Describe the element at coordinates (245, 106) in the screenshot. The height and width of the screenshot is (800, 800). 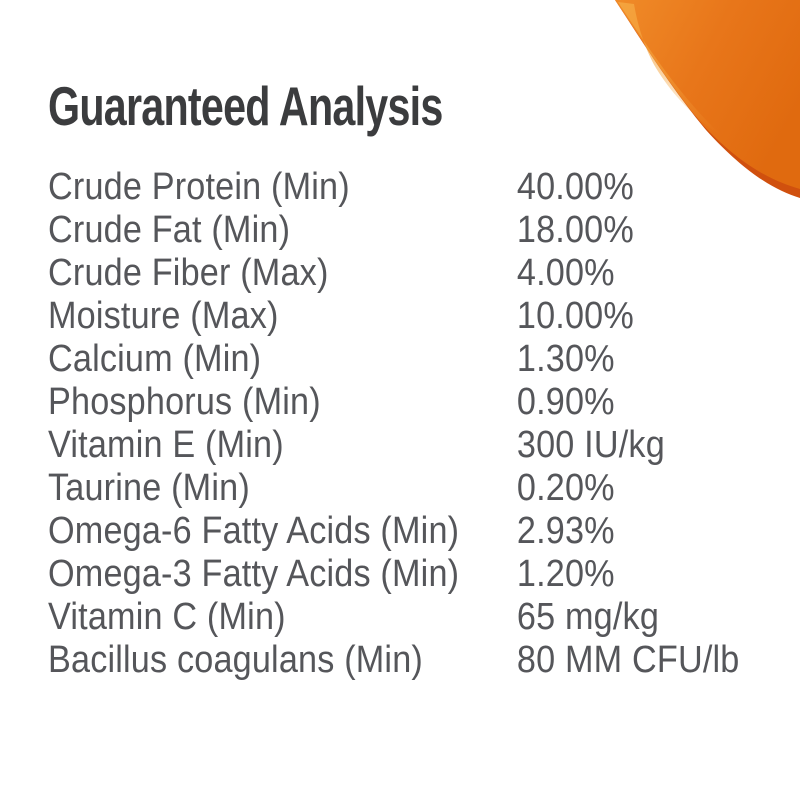
I see `page-title: Guaranteed Analysis` at that location.